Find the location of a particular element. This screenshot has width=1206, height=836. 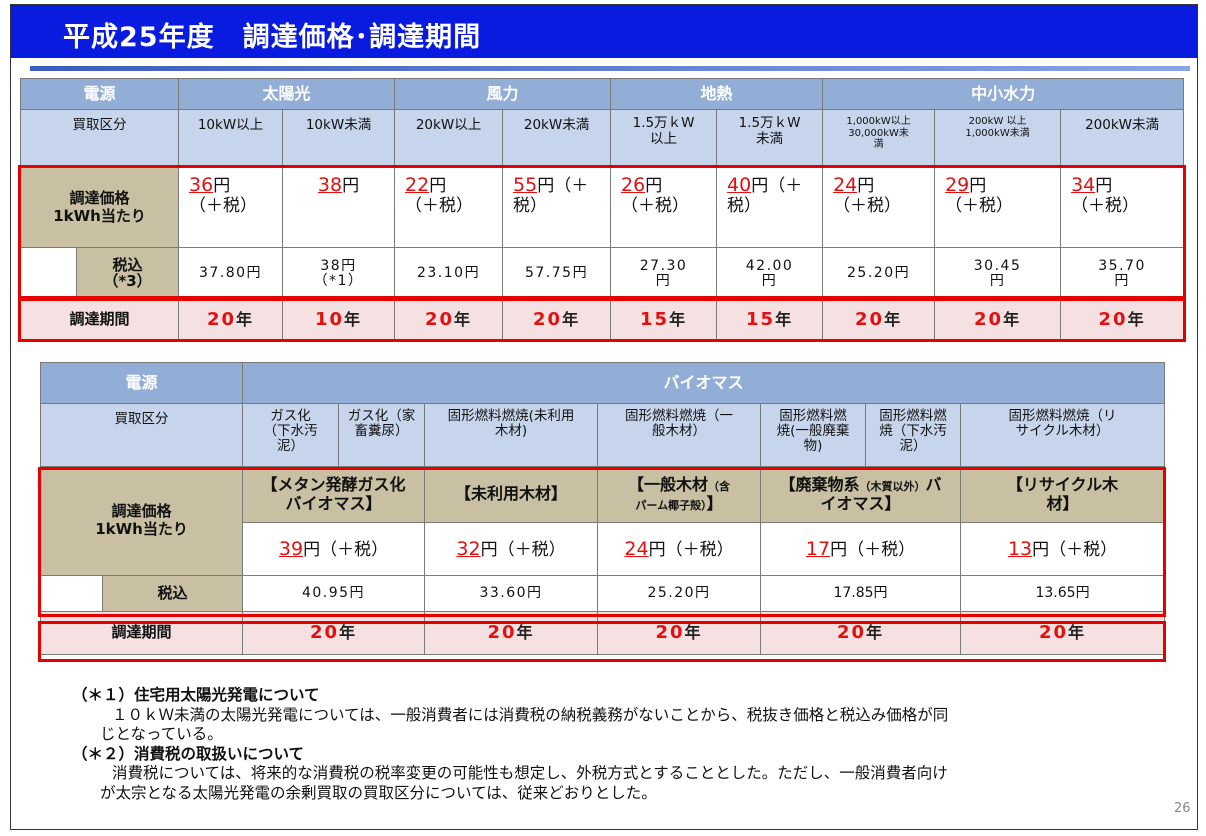

tax-included-value: 40.95円 is located at coordinates (334, 593).